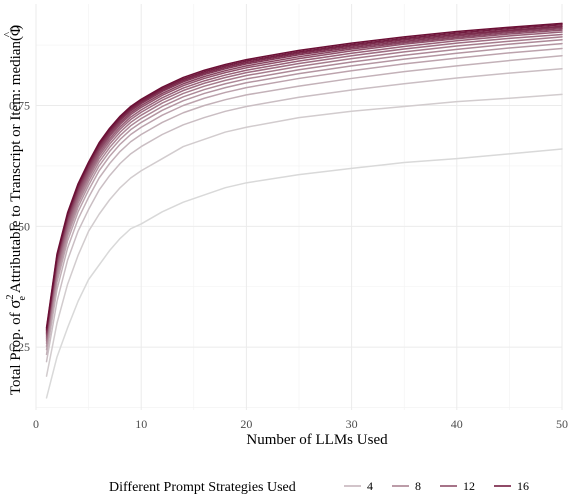 This screenshot has height=499, width=568. I want to click on legend-label-8: 8, so click(418, 486).